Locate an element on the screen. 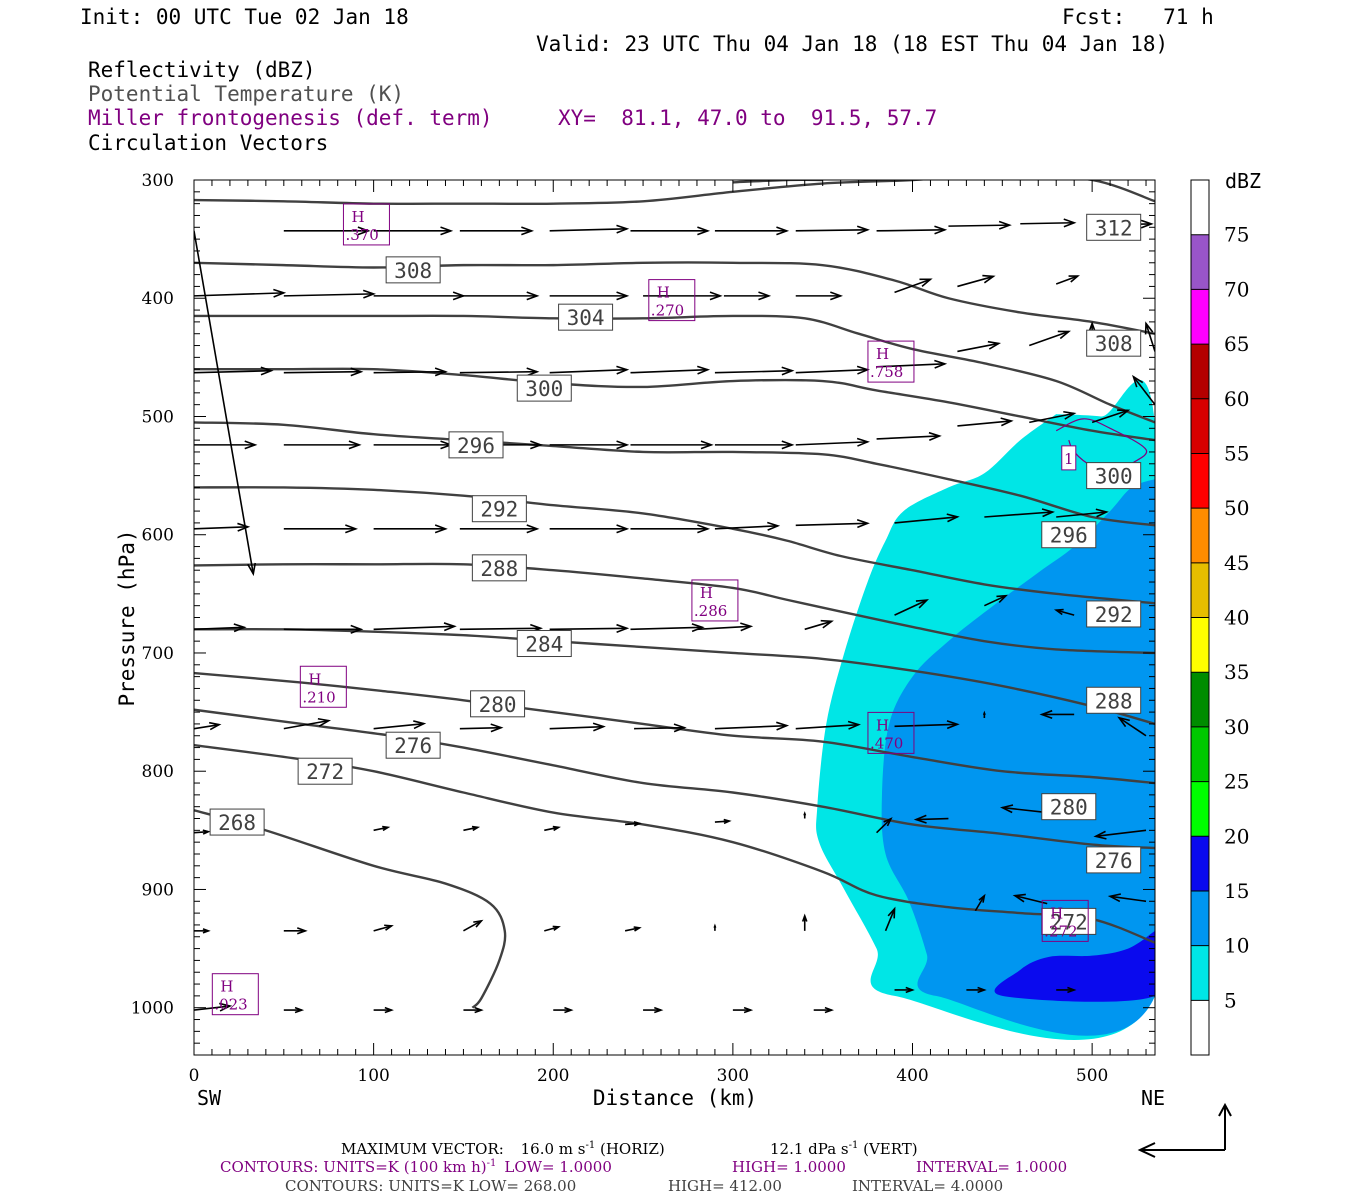 The width and height of the screenshot is (1350, 1200). miller-high-value: .370 is located at coordinates (361, 235).